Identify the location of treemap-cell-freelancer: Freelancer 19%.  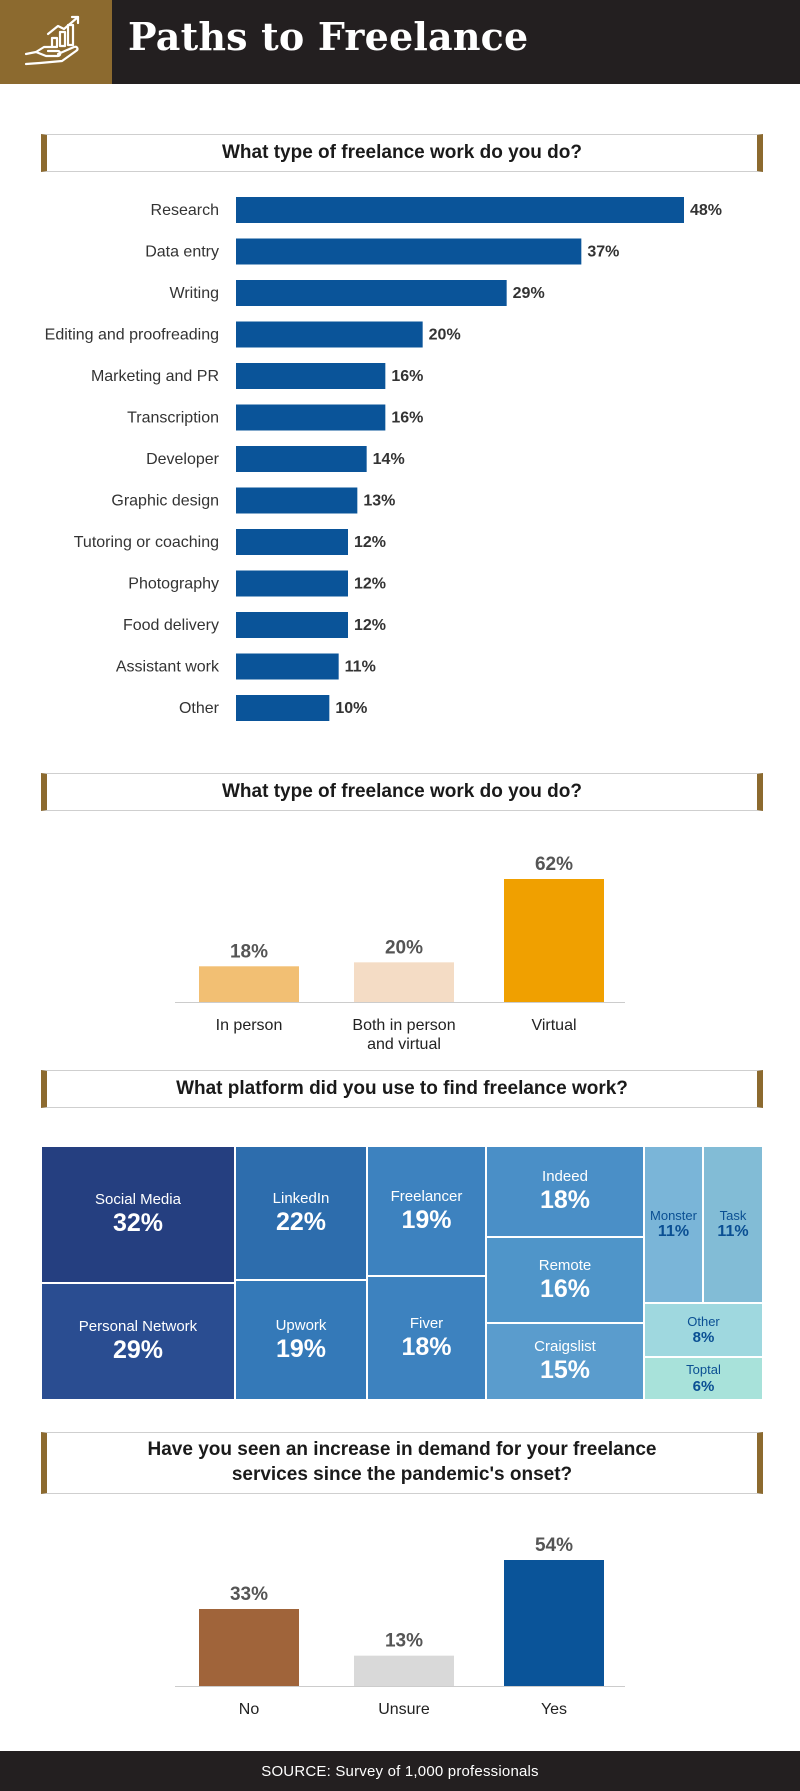
(426, 1211).